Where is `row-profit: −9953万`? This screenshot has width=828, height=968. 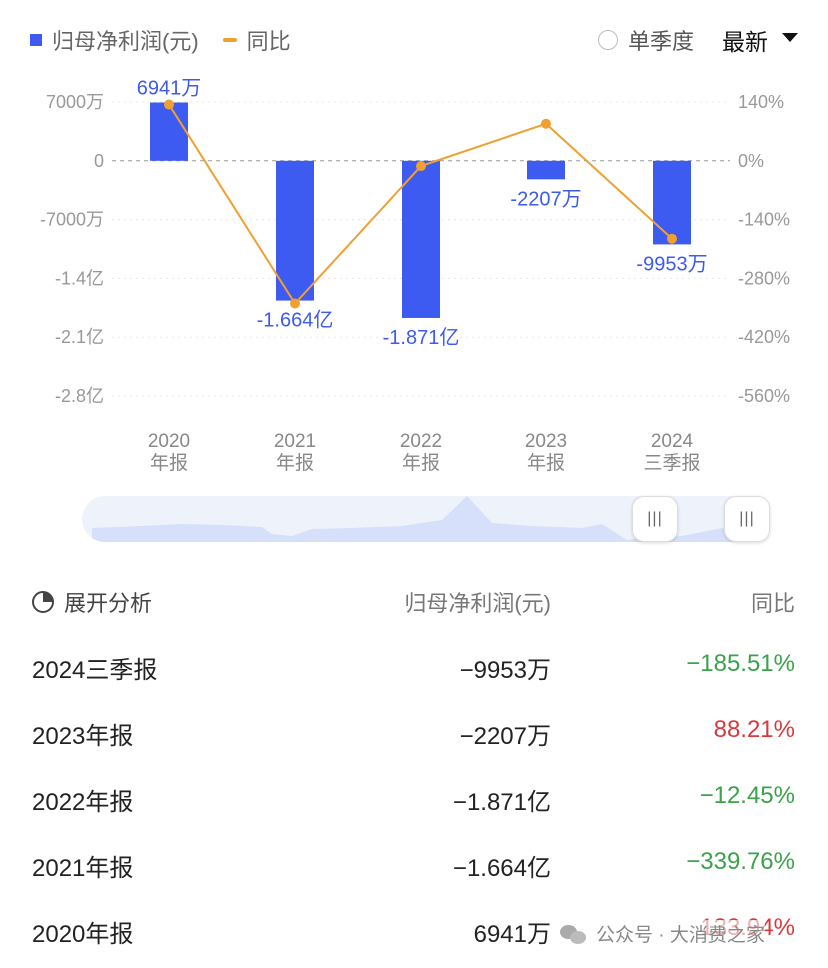
row-profit: −9953万 is located at coordinates (505, 670).